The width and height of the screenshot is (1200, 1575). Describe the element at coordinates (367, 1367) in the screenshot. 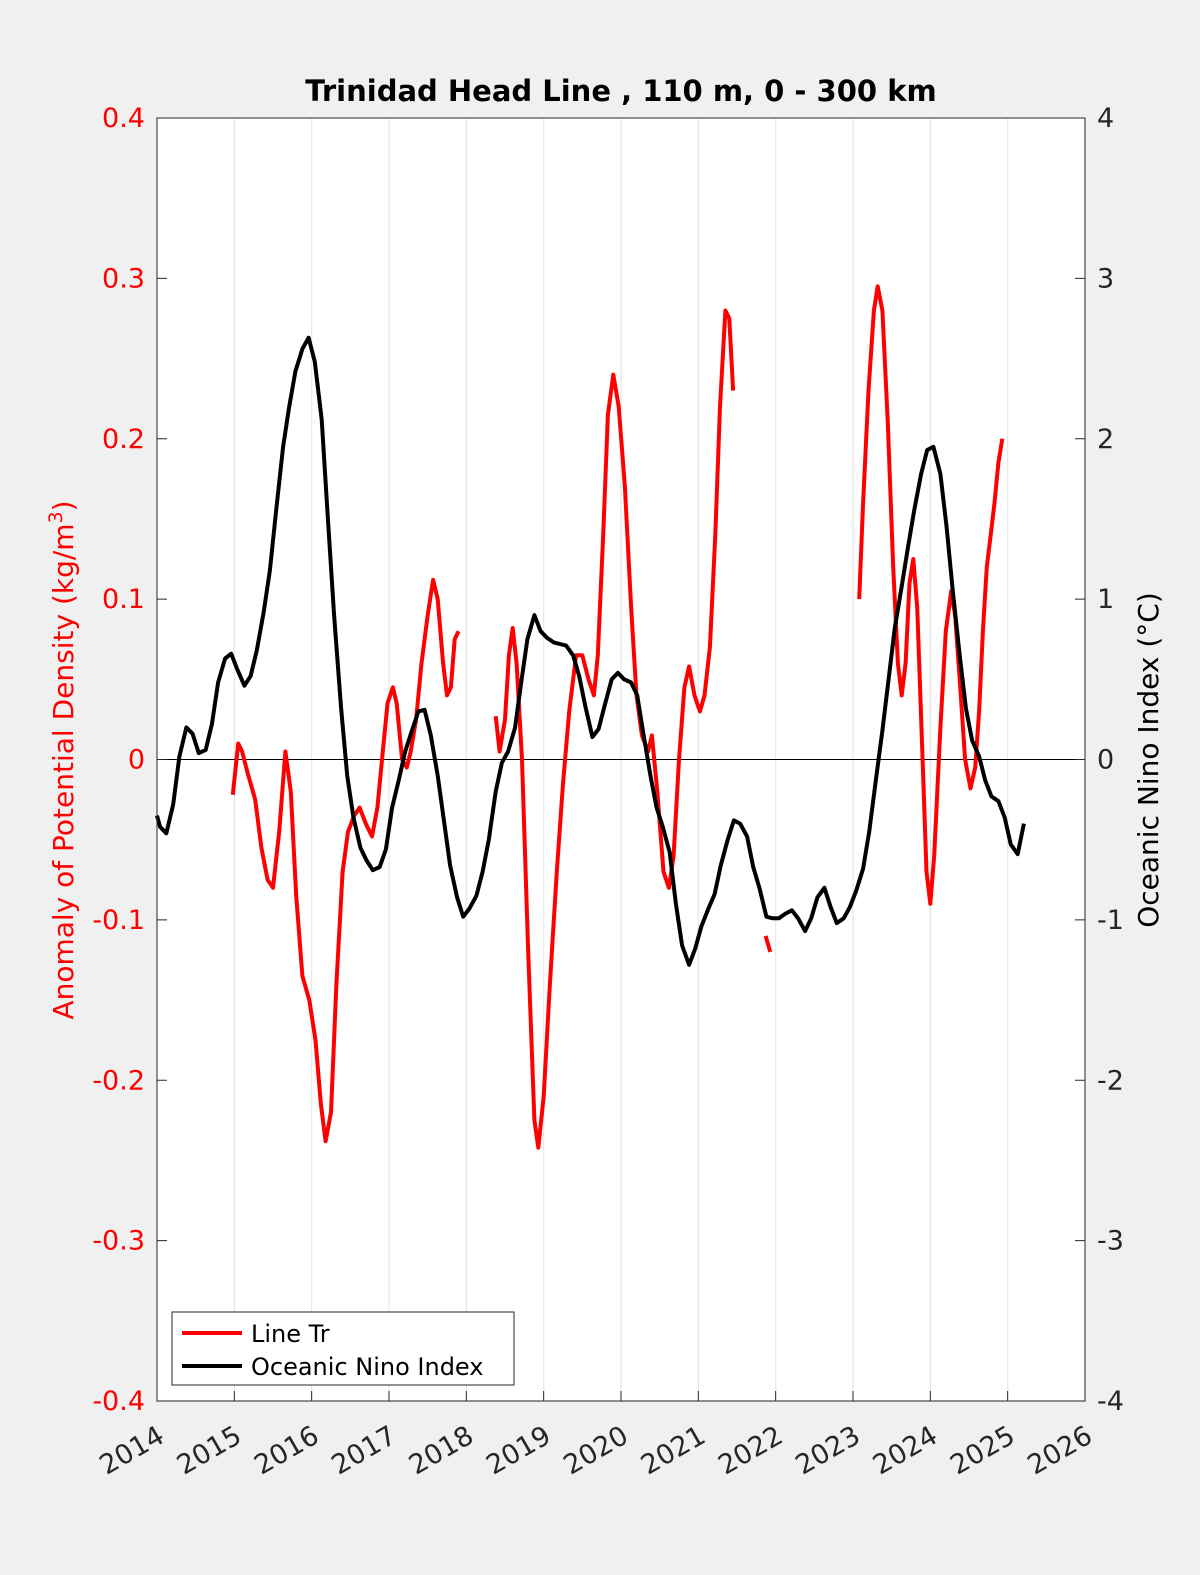

I see `legend-label-oni: Oceanic Nino Index` at that location.